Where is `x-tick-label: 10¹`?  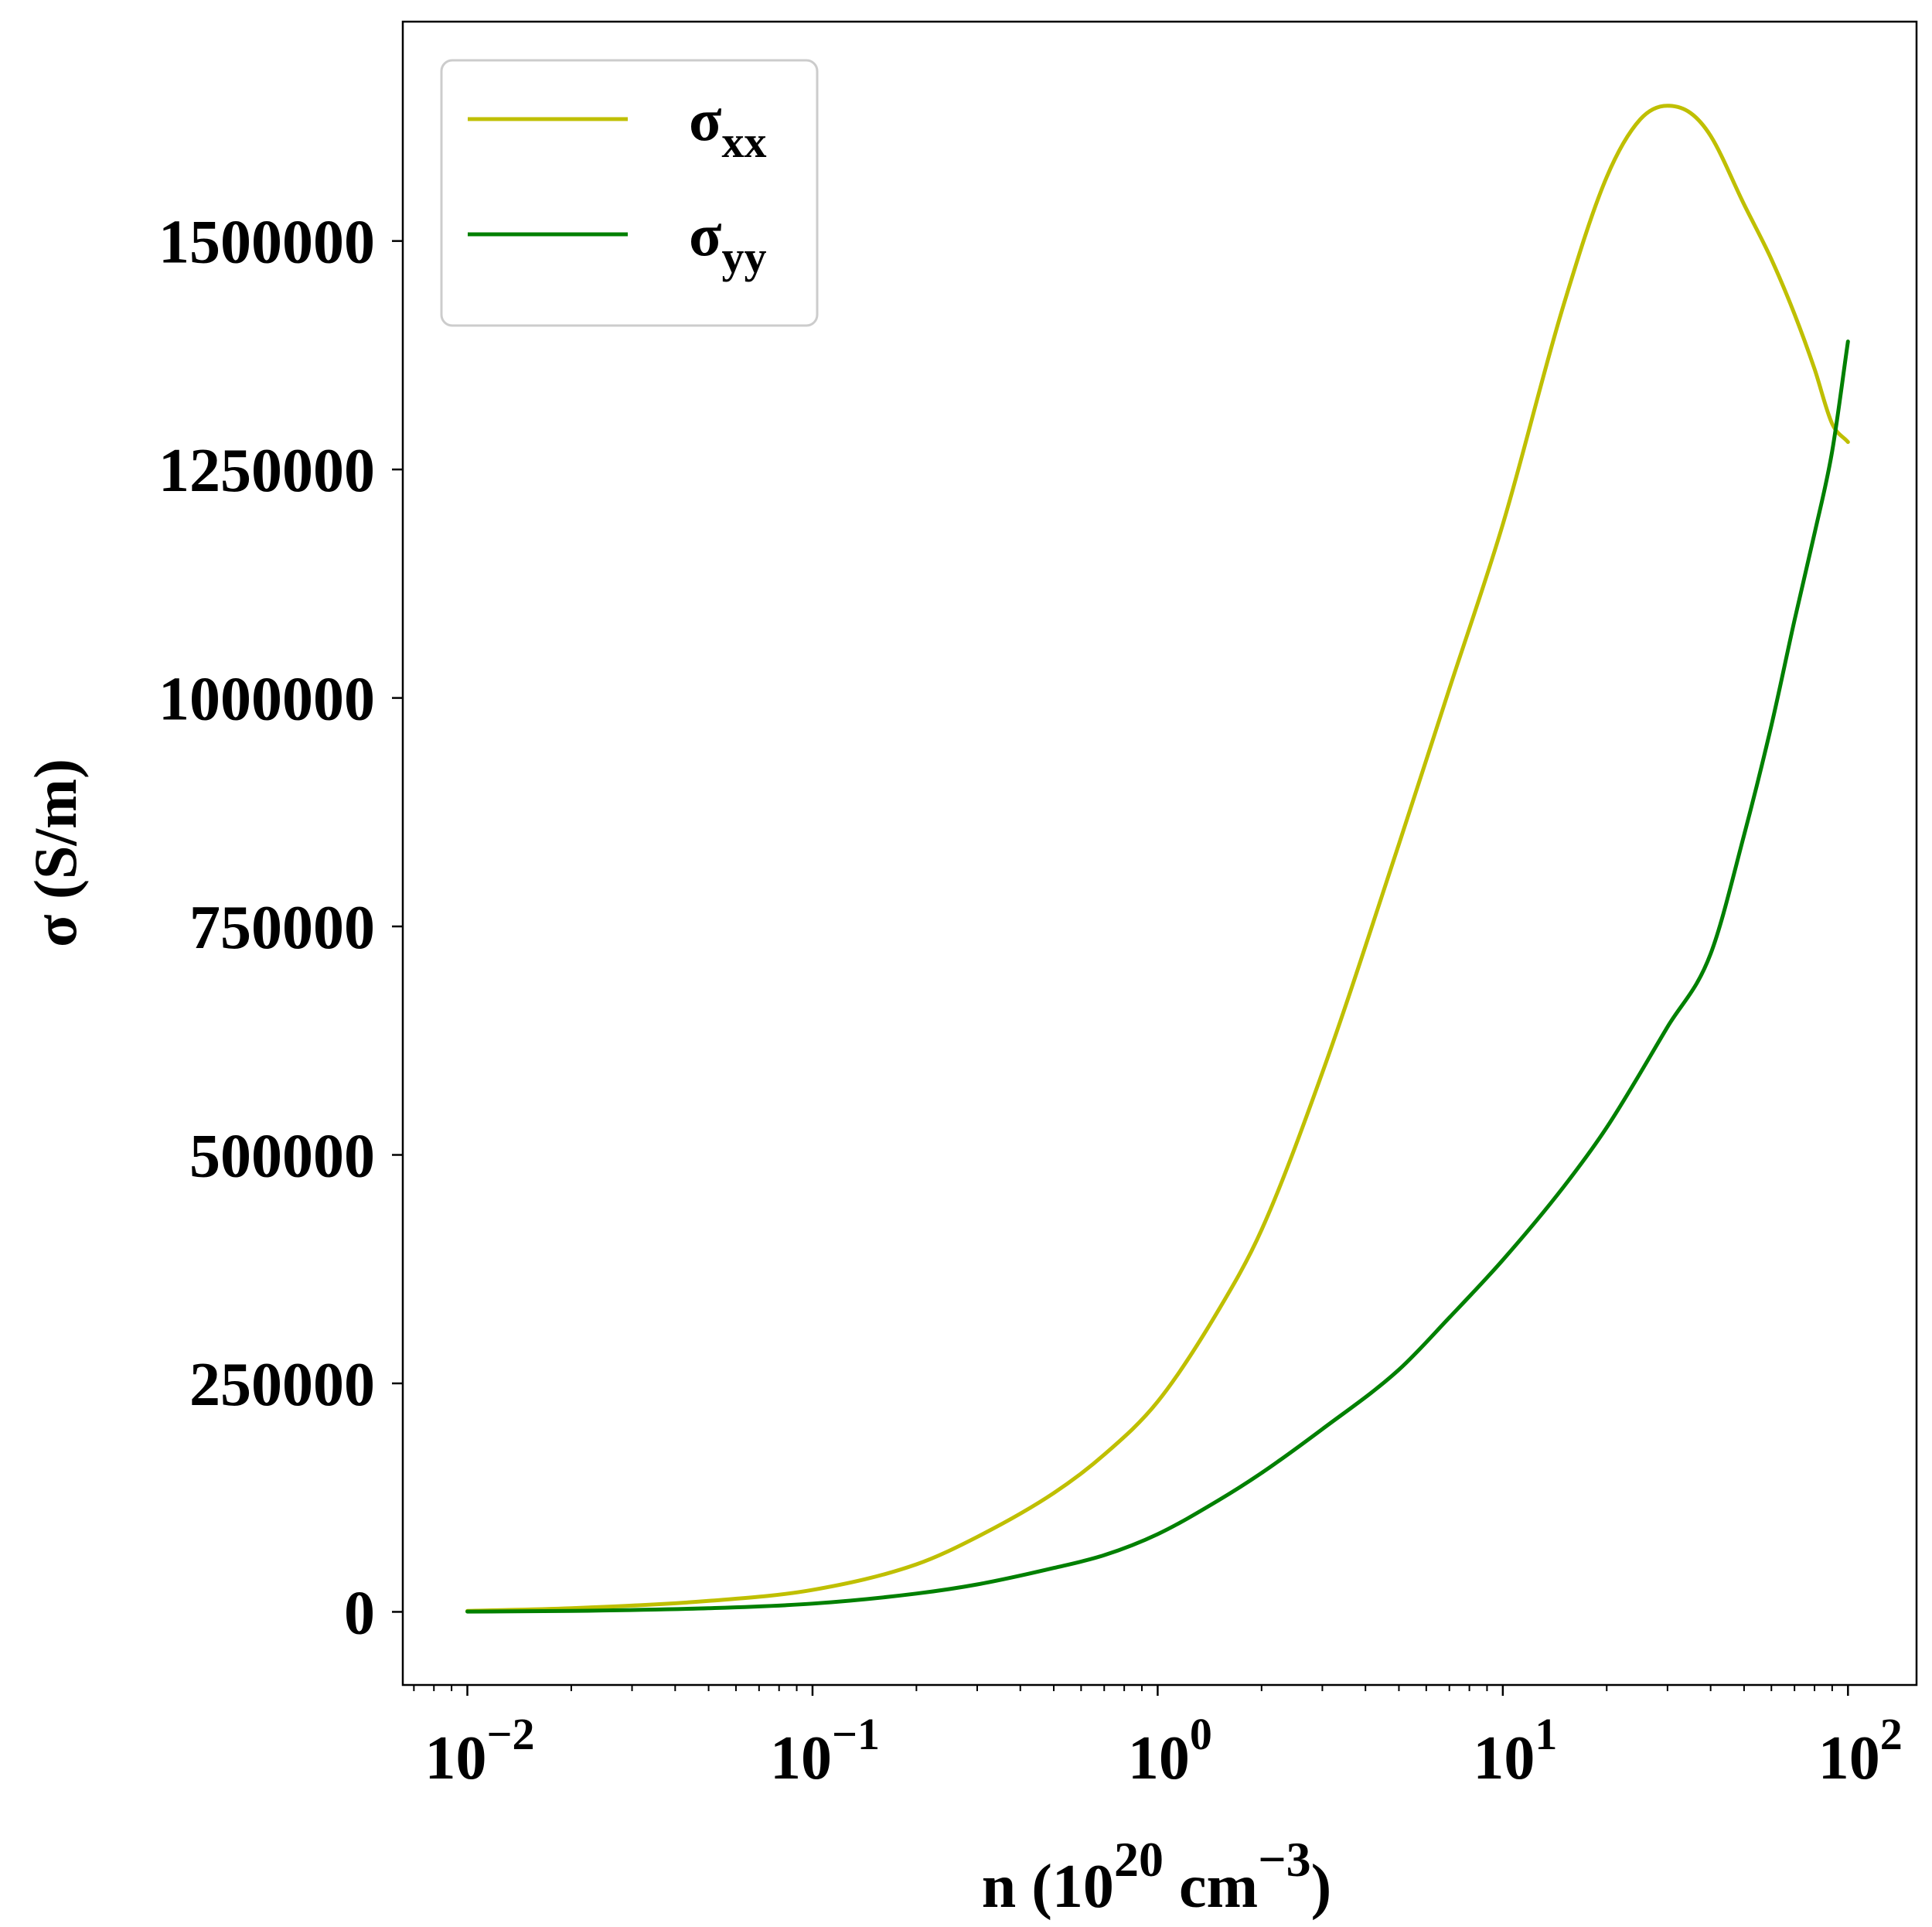 x-tick-label: 10¹ is located at coordinates (1515, 1750).